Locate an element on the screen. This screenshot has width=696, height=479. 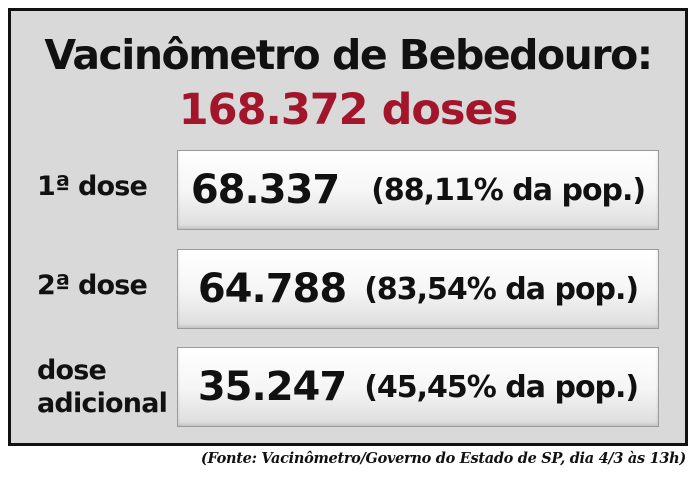
total-doses: 168.372 doses is located at coordinates (348, 110).